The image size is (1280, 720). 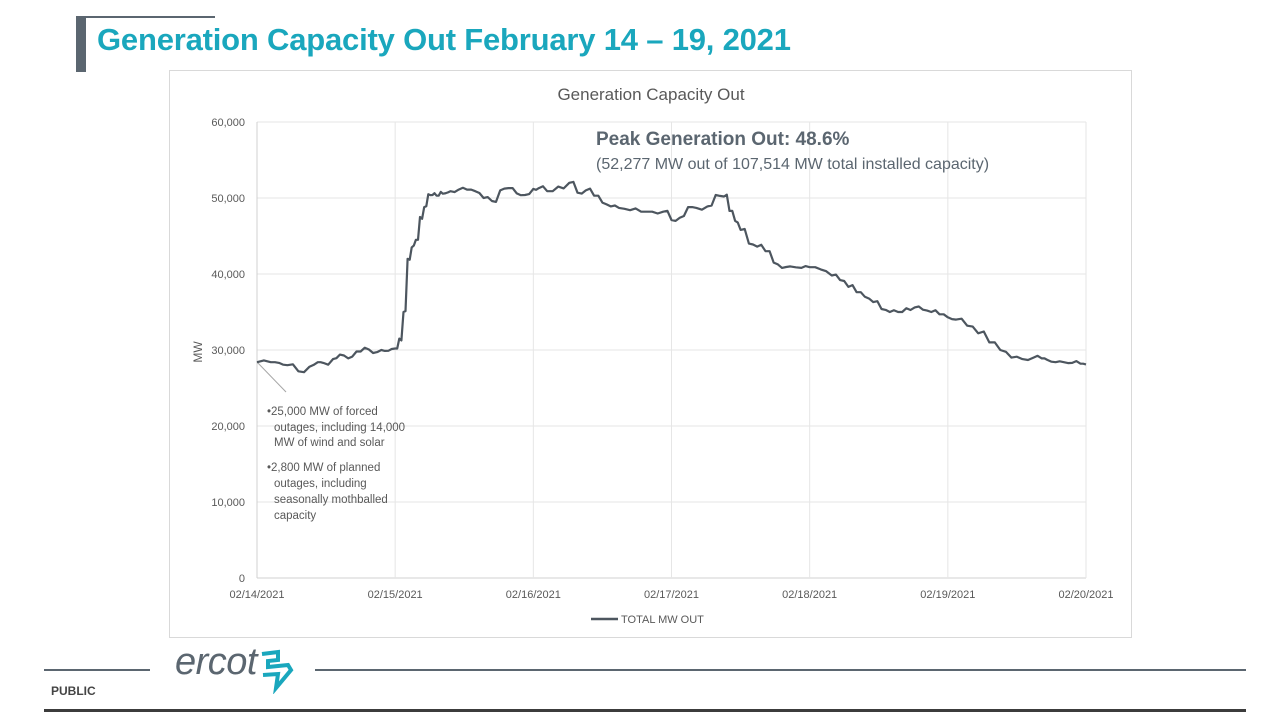 What do you see at coordinates (809, 595) in the screenshot?
I see `x-tick-label: 02/18/2021` at bounding box center [809, 595].